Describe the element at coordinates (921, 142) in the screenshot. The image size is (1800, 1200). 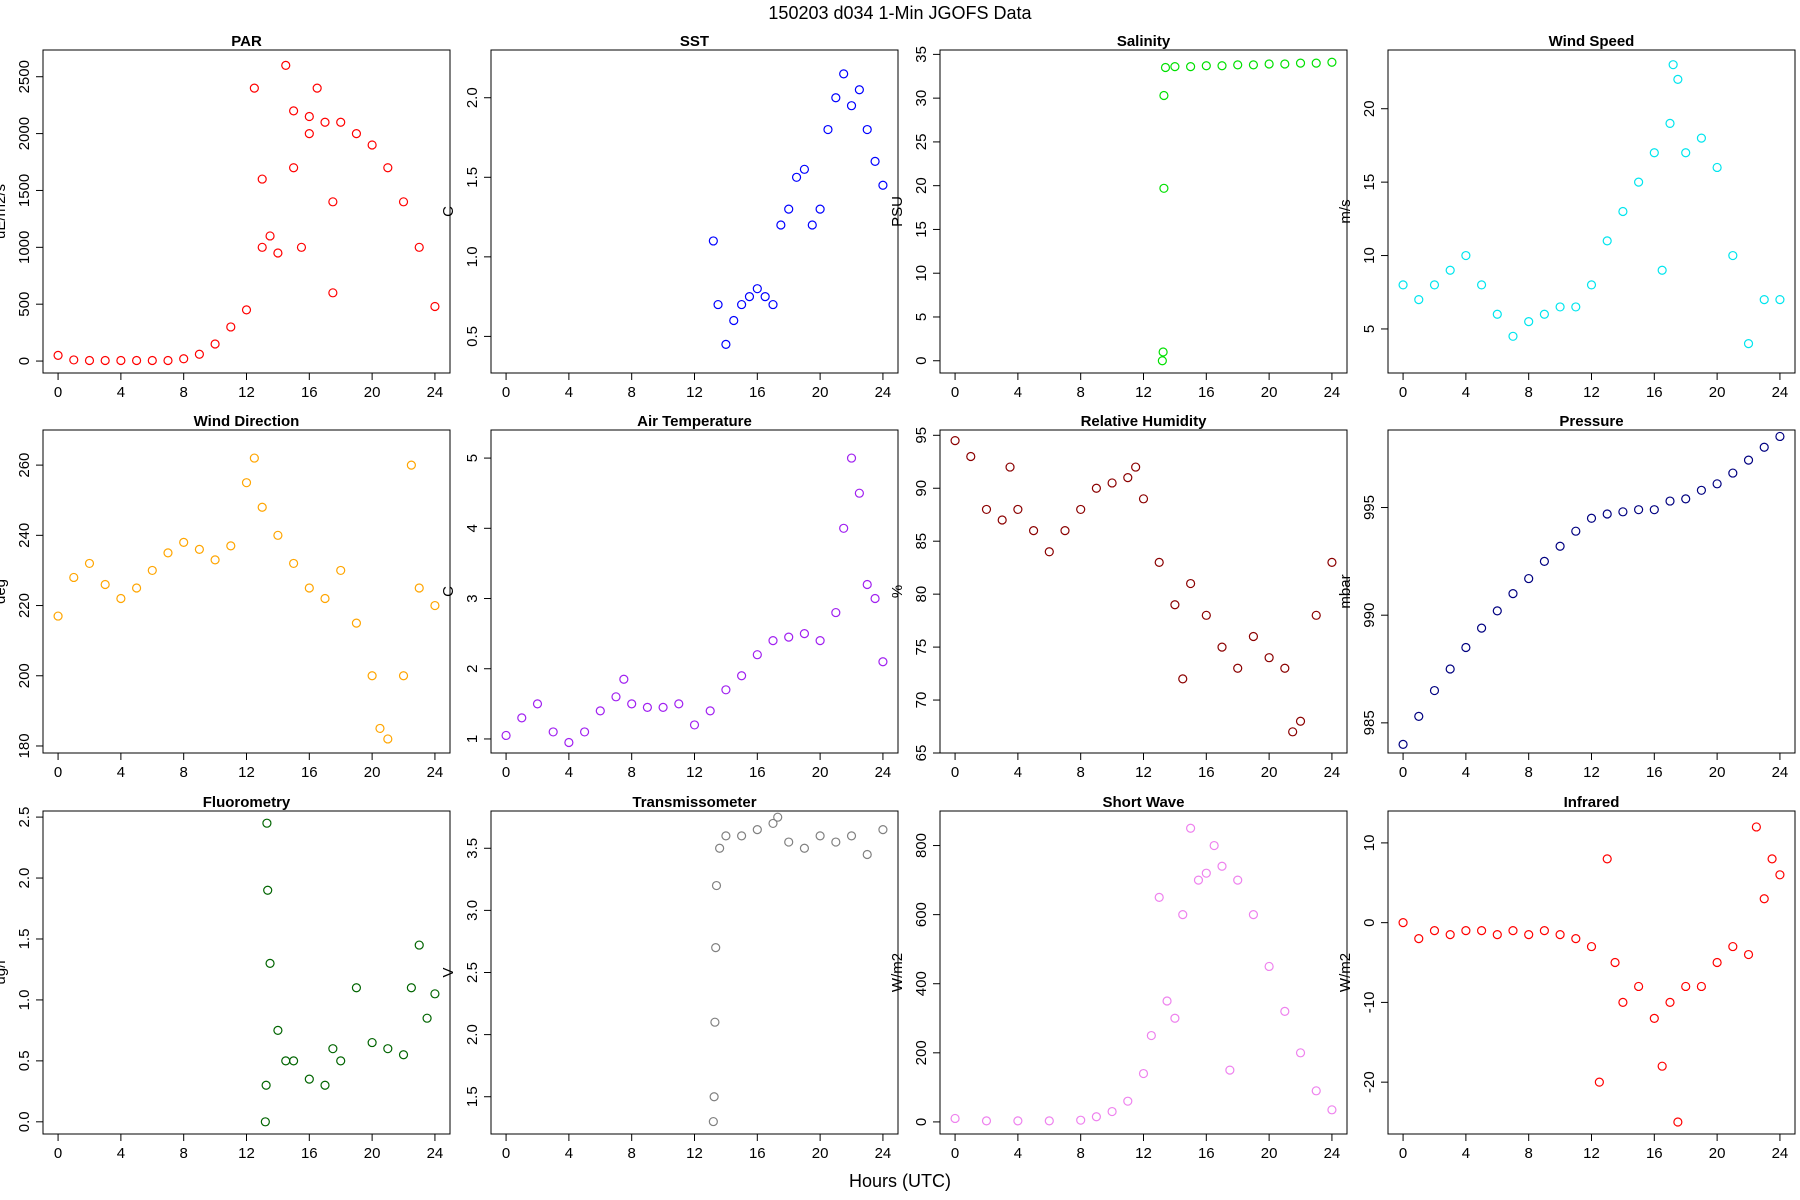
I see `y-tick-label: 25` at that location.